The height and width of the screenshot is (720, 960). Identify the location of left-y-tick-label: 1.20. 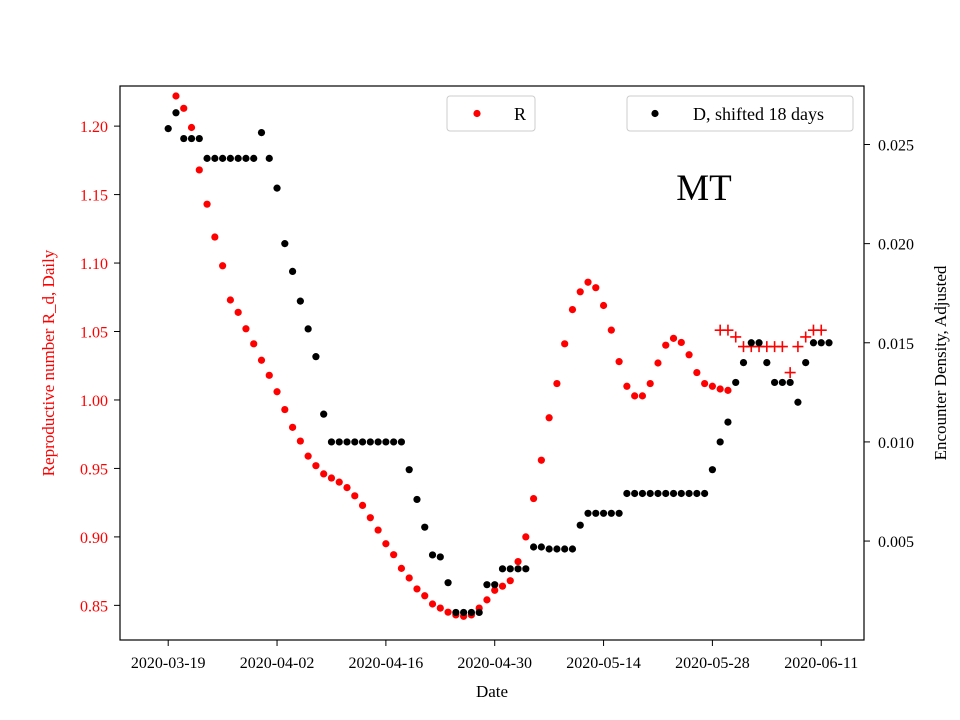
(94, 127).